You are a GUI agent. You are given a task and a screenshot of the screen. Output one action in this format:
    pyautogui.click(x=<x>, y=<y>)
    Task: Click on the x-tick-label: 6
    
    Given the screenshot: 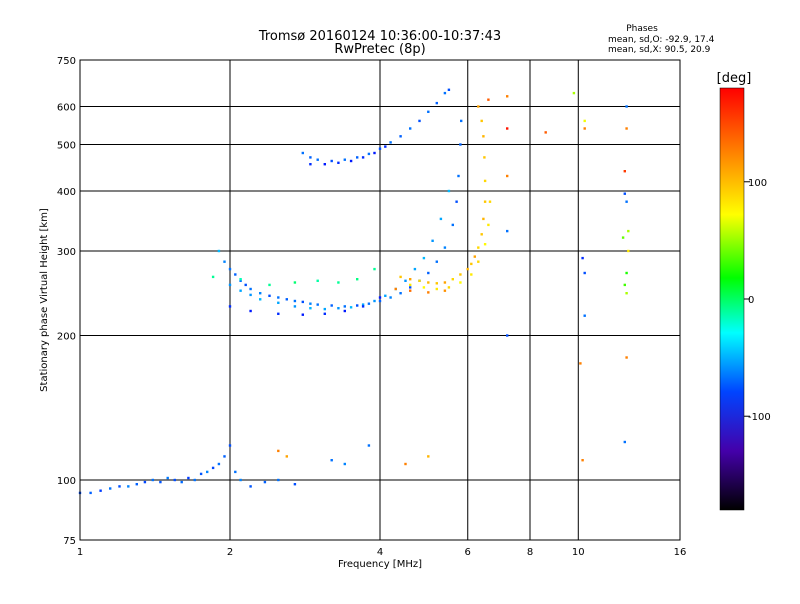 What is the action you would take?
    pyautogui.click(x=468, y=552)
    